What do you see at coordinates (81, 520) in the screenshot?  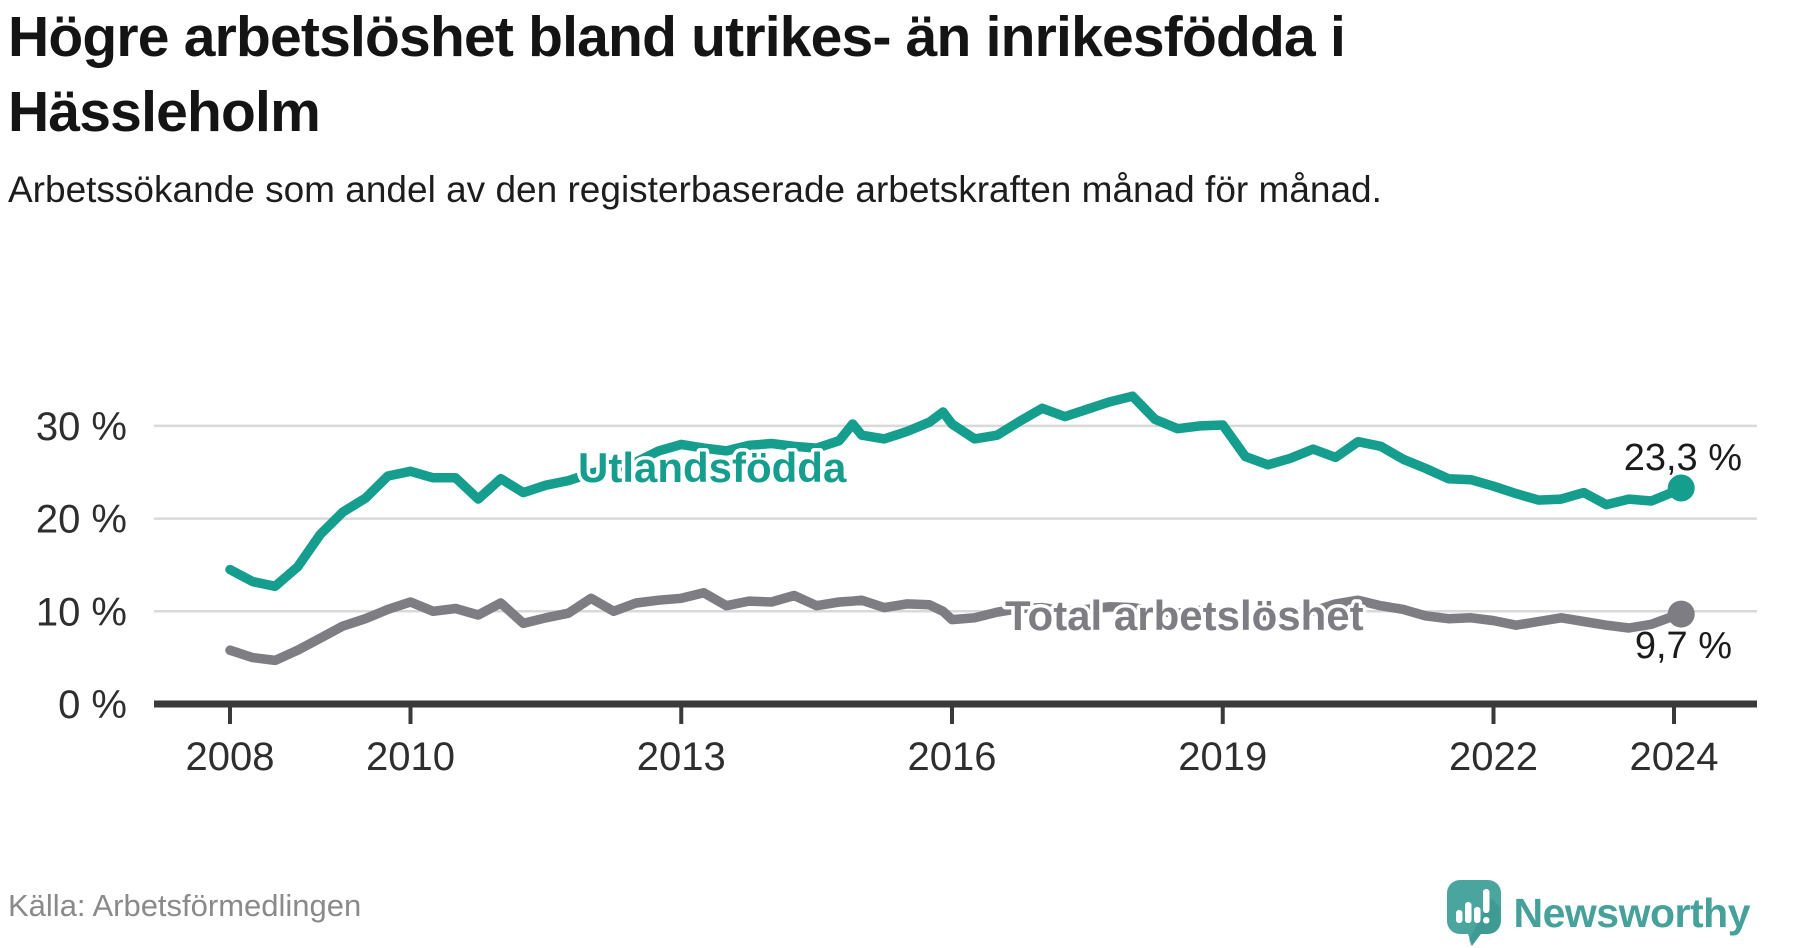 I see `y-tick-label-20: 20 %` at bounding box center [81, 520].